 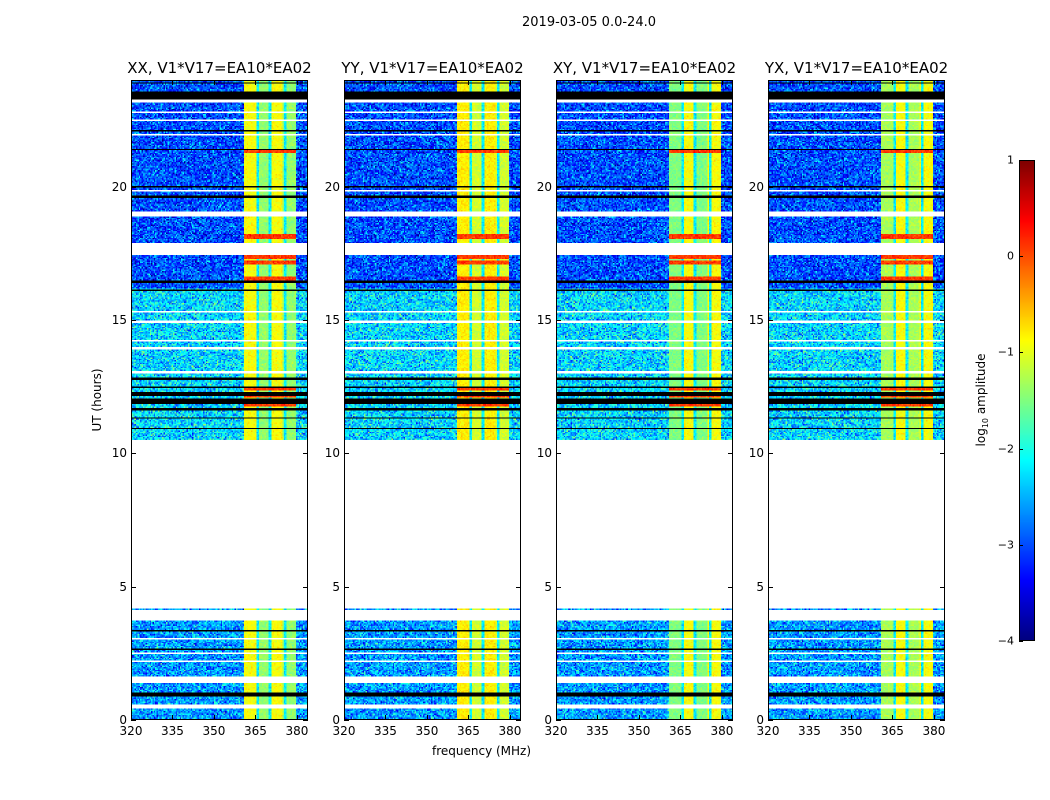 What do you see at coordinates (986, 423) in the screenshot?
I see `colorbar-label-sub: 10` at bounding box center [986, 423].